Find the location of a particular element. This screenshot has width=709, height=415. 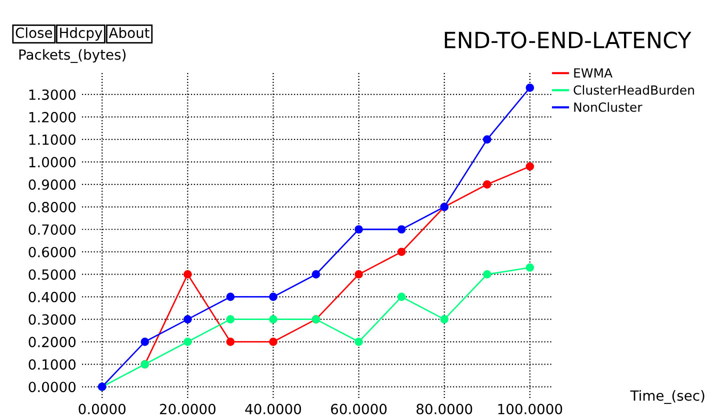

y-tick-label: 1.2000 is located at coordinates (52, 117).